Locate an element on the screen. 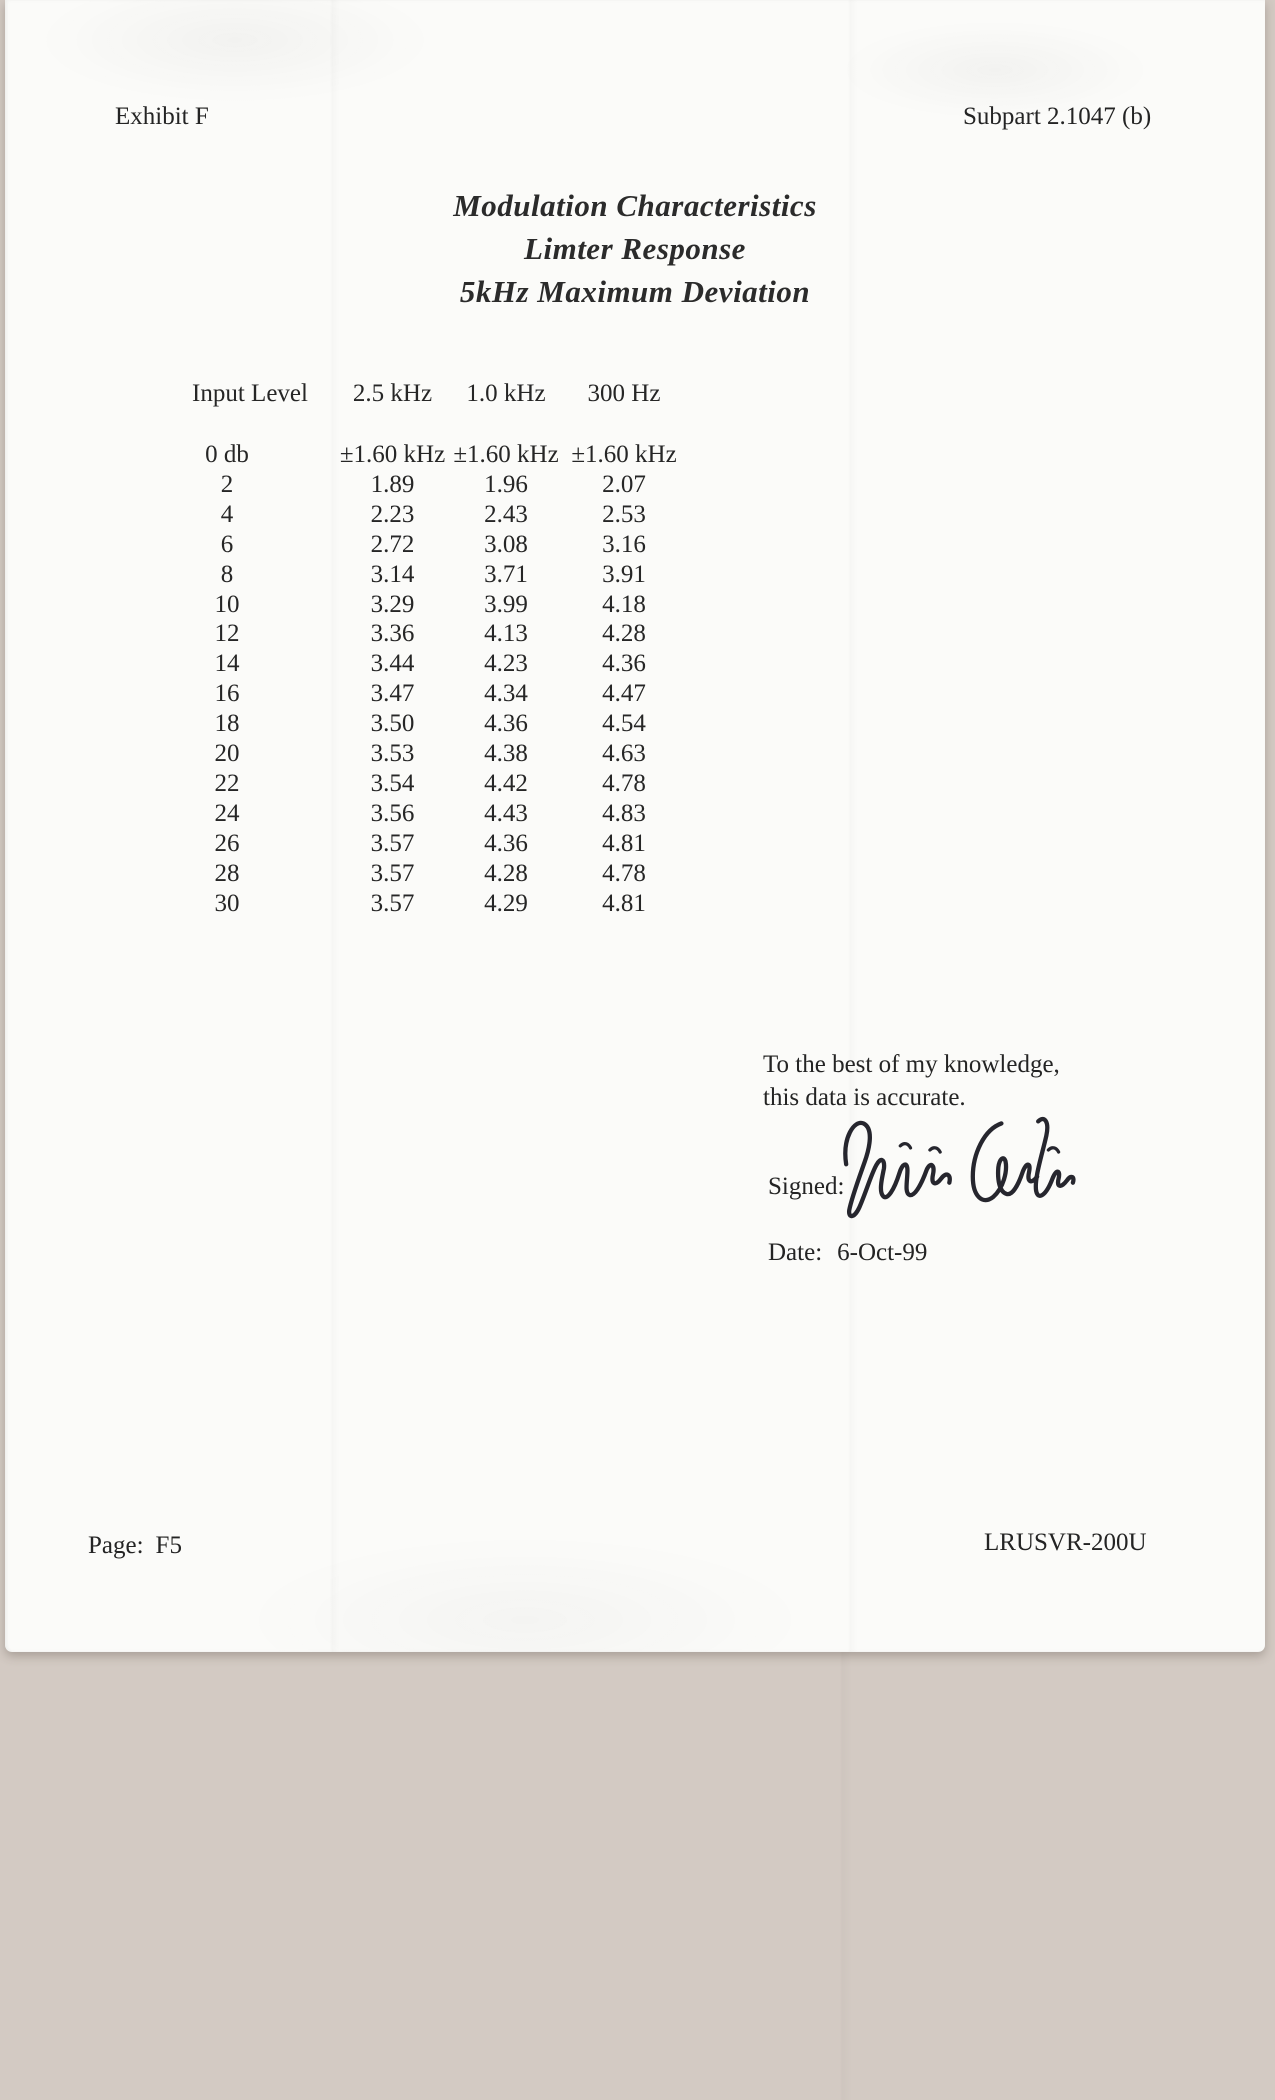 The width and height of the screenshot is (1275, 2100). column-header-1-0-khz: 1.0 kHz is located at coordinates (506, 393).